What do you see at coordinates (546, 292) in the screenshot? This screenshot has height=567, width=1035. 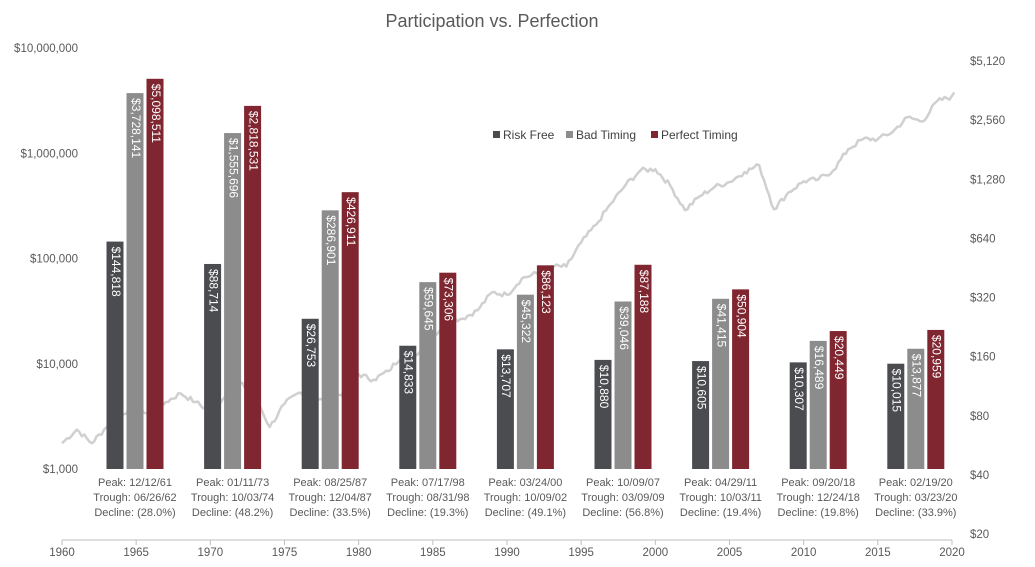 I see `bar-data-label: $86,123` at bounding box center [546, 292].